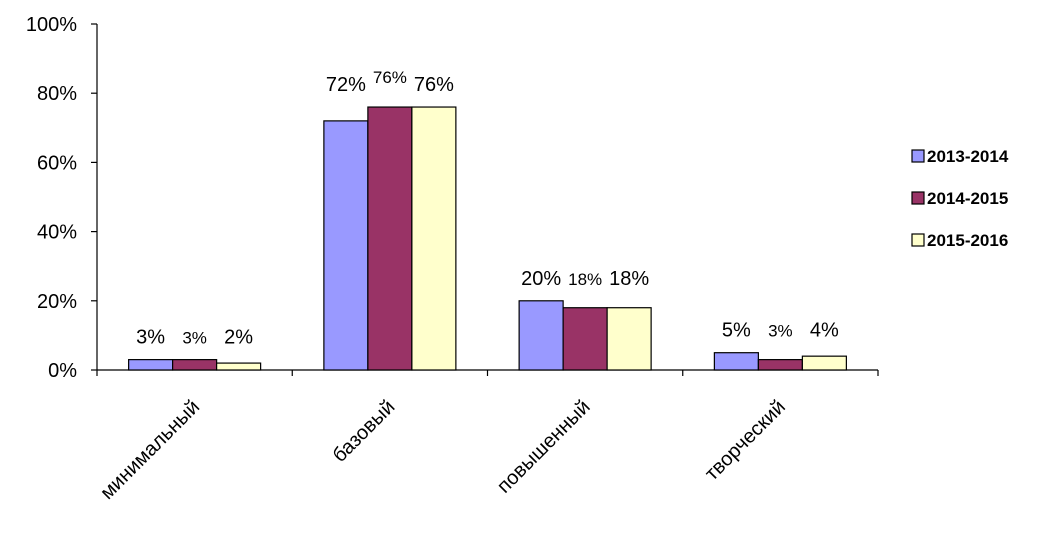  Describe the element at coordinates (238, 338) in the screenshot. I see `data-label: 2%` at that location.